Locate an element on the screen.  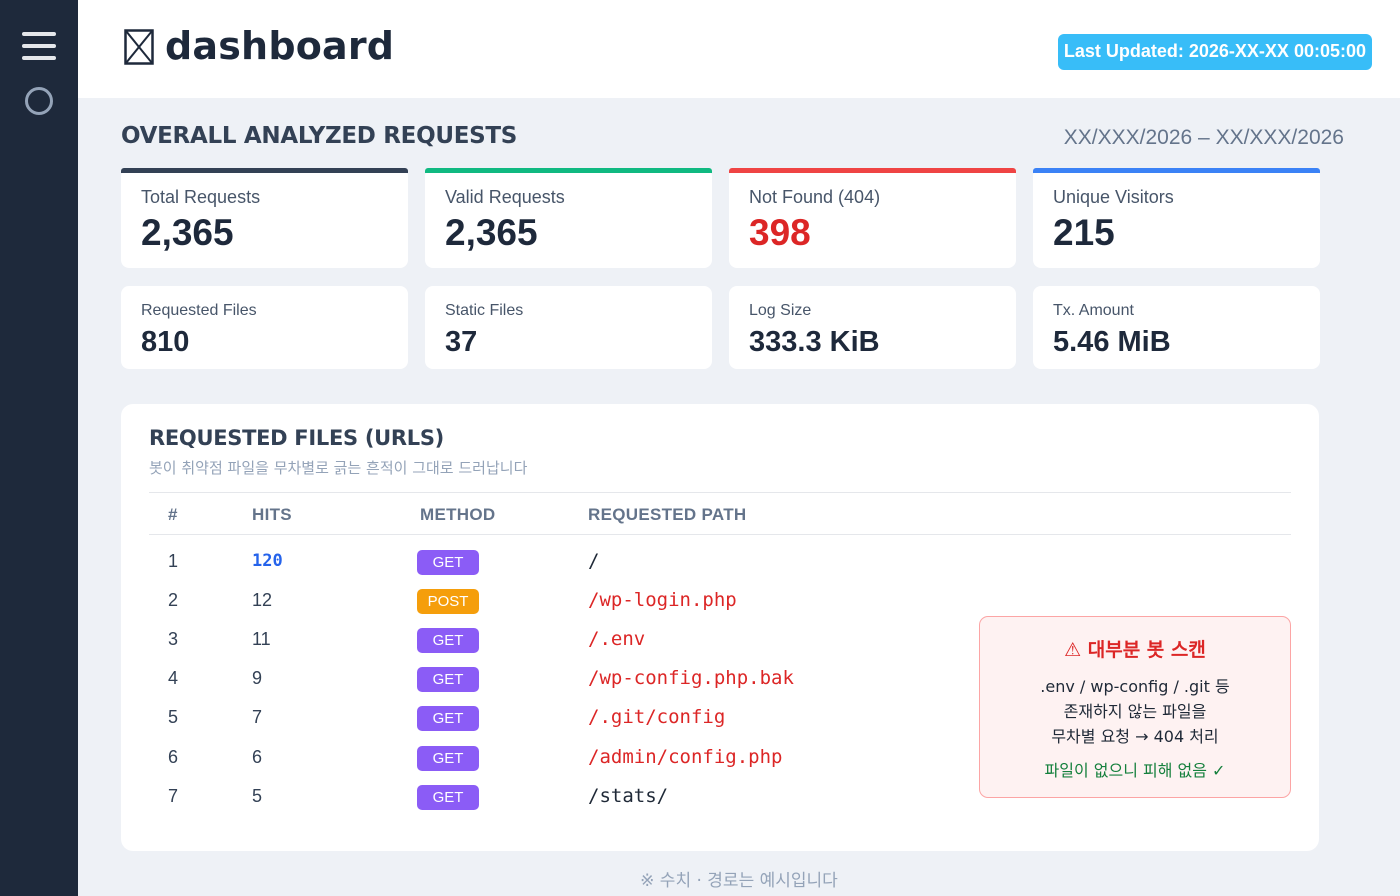
table-row: 4 9 GET /wp-config.php.bak is located at coordinates (541, 680).